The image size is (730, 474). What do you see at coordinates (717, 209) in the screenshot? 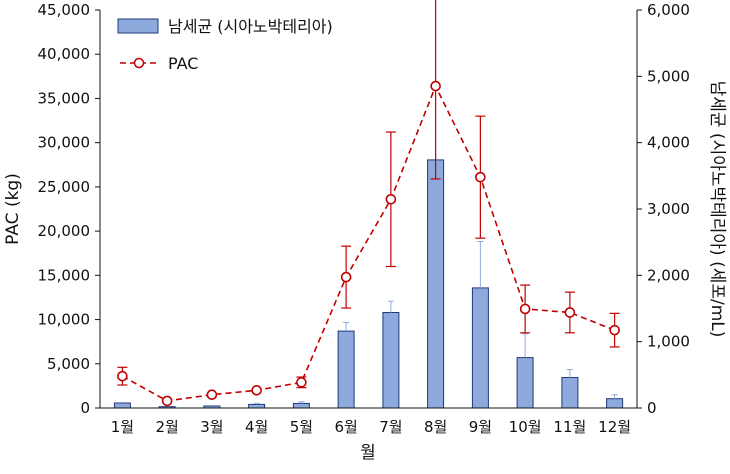
I see `y-axis-right-title: 남세균 (시아노박테리아) (세포/mL)` at bounding box center [717, 209].